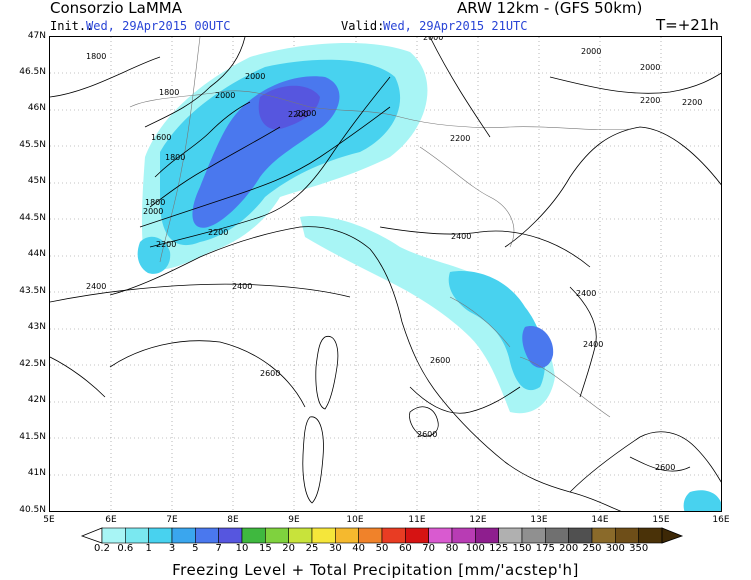  What do you see at coordinates (91, 535) in the screenshot?
I see `colorbar-left-arrow` at bounding box center [91, 535].